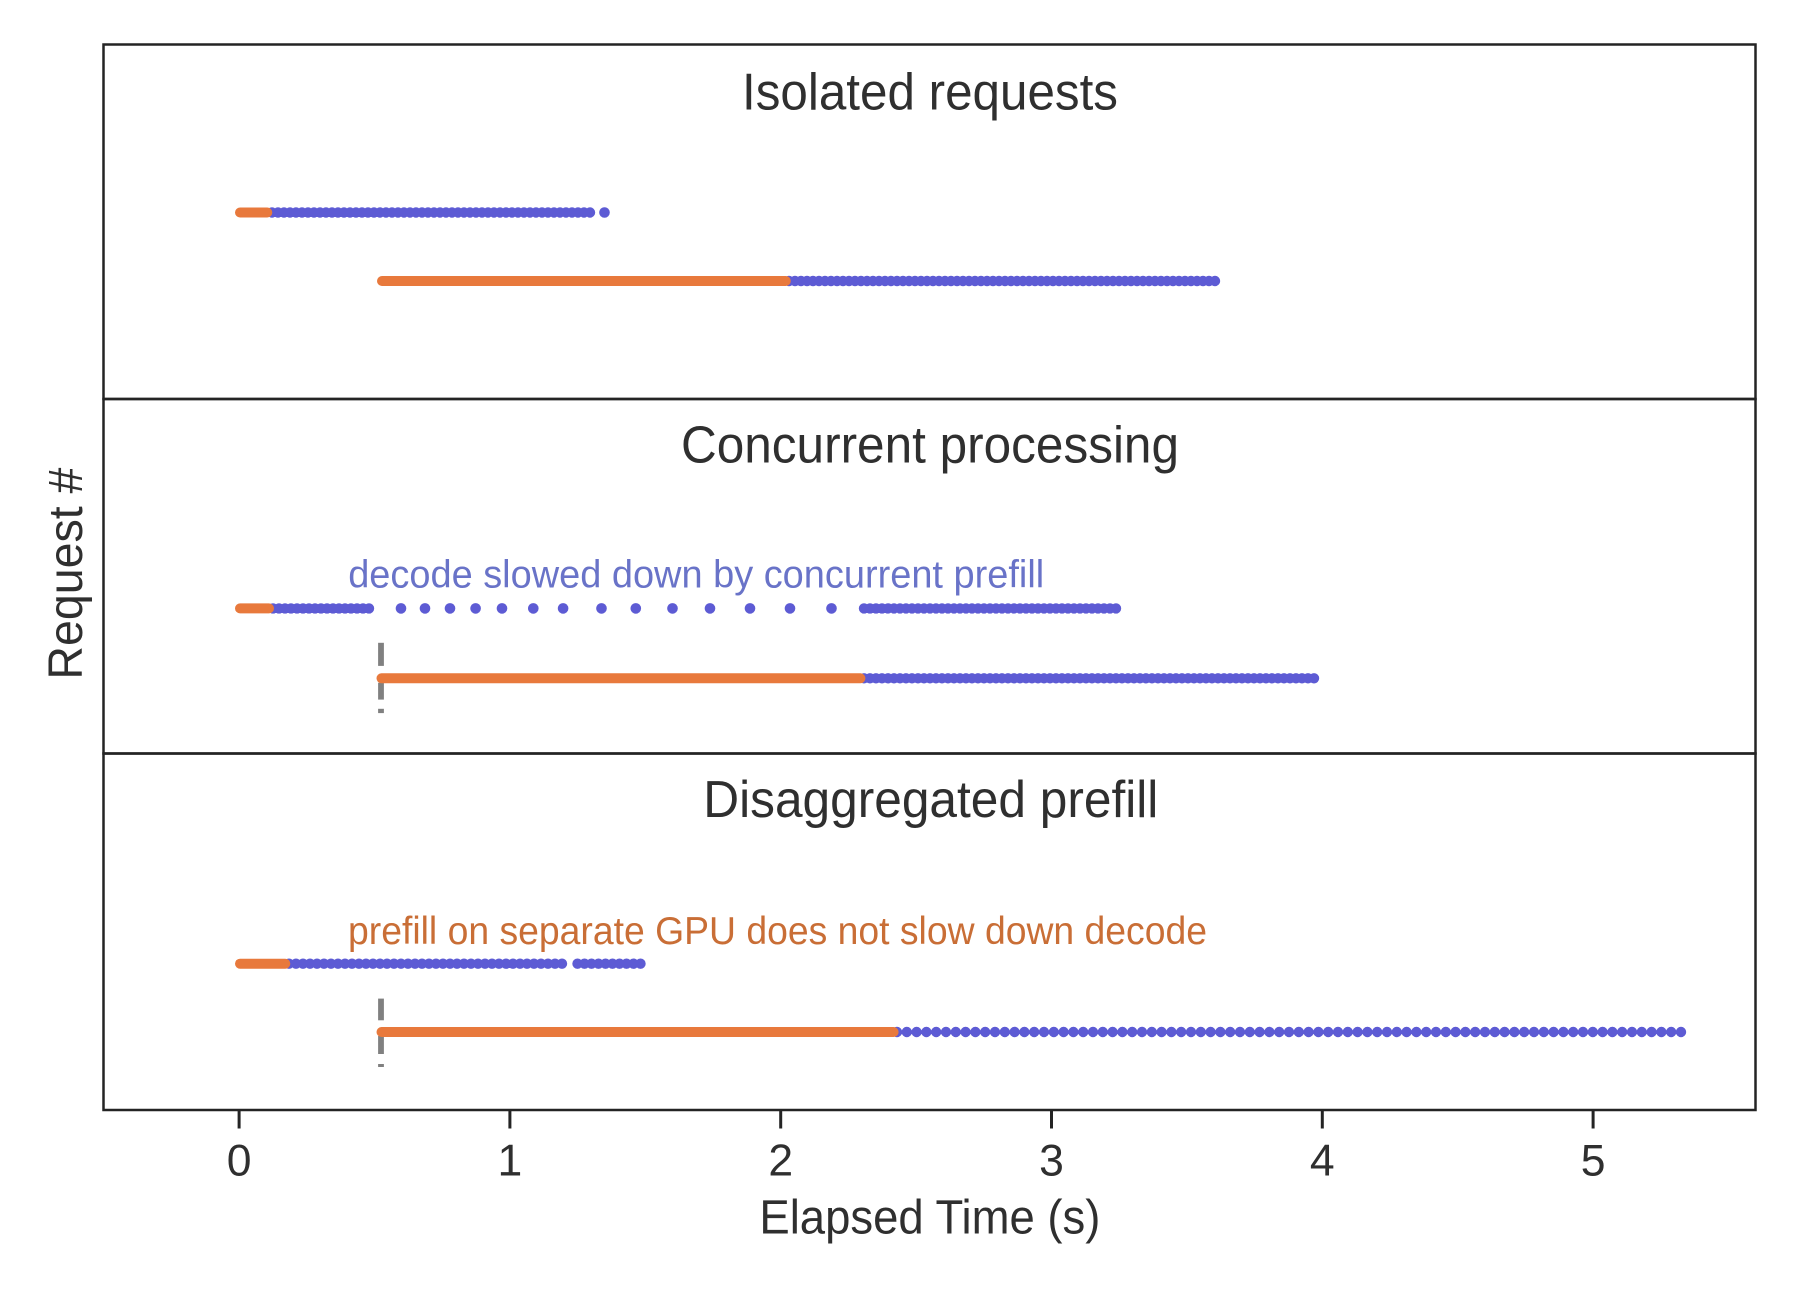 The image size is (1800, 1290). Describe the element at coordinates (239, 1161) in the screenshot. I see `svg-text: 0` at that location.